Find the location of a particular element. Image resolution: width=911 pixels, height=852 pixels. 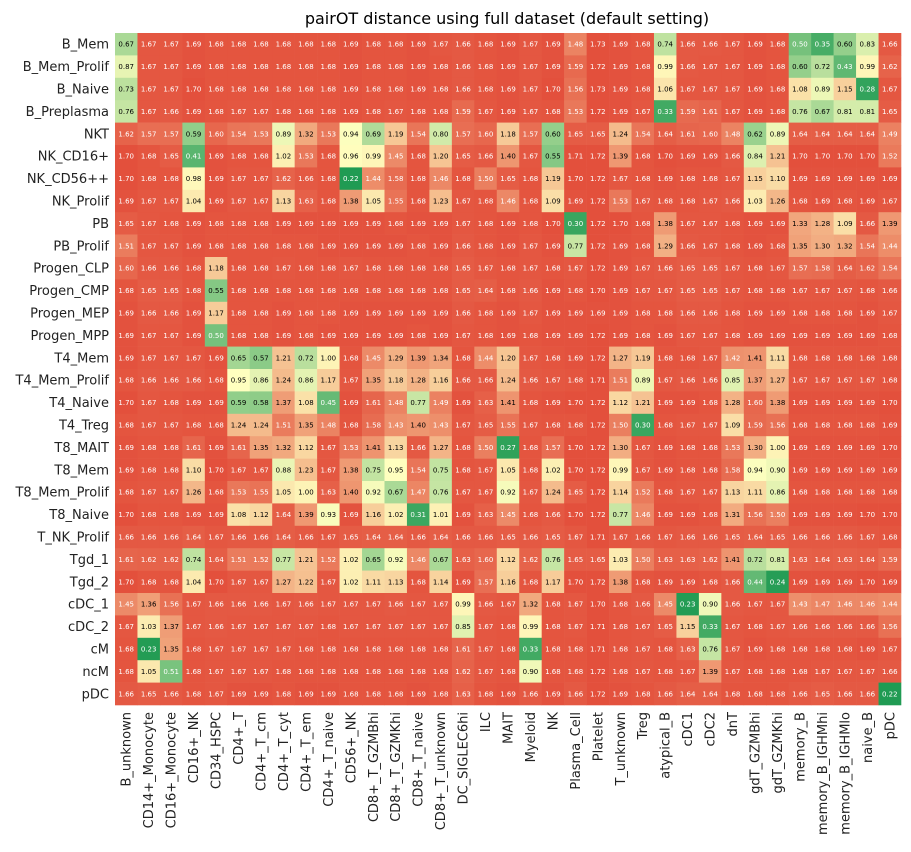

cell-value-label: 0.84 is located at coordinates (755, 157).